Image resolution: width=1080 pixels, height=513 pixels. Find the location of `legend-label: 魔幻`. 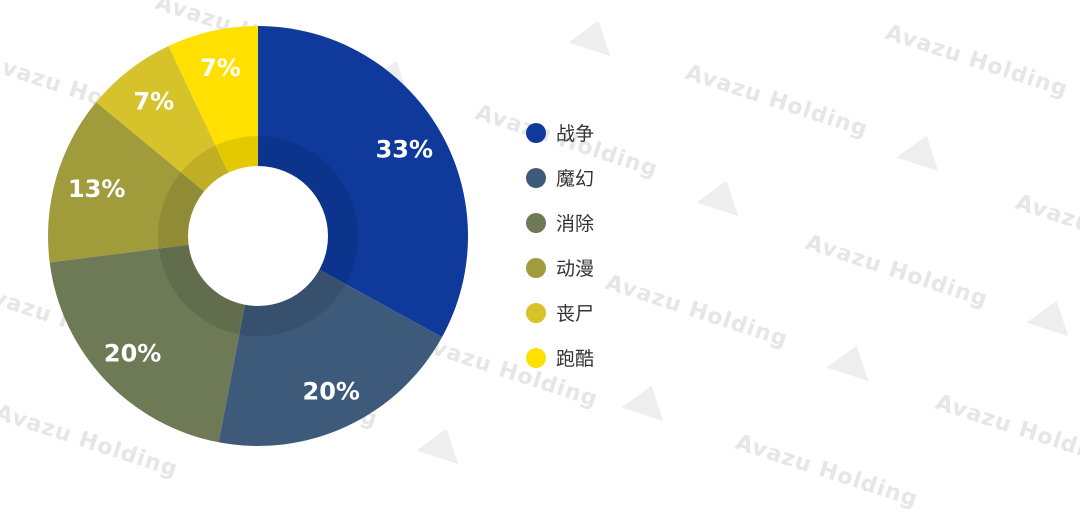

legend-label: 魔幻 is located at coordinates (575, 179).